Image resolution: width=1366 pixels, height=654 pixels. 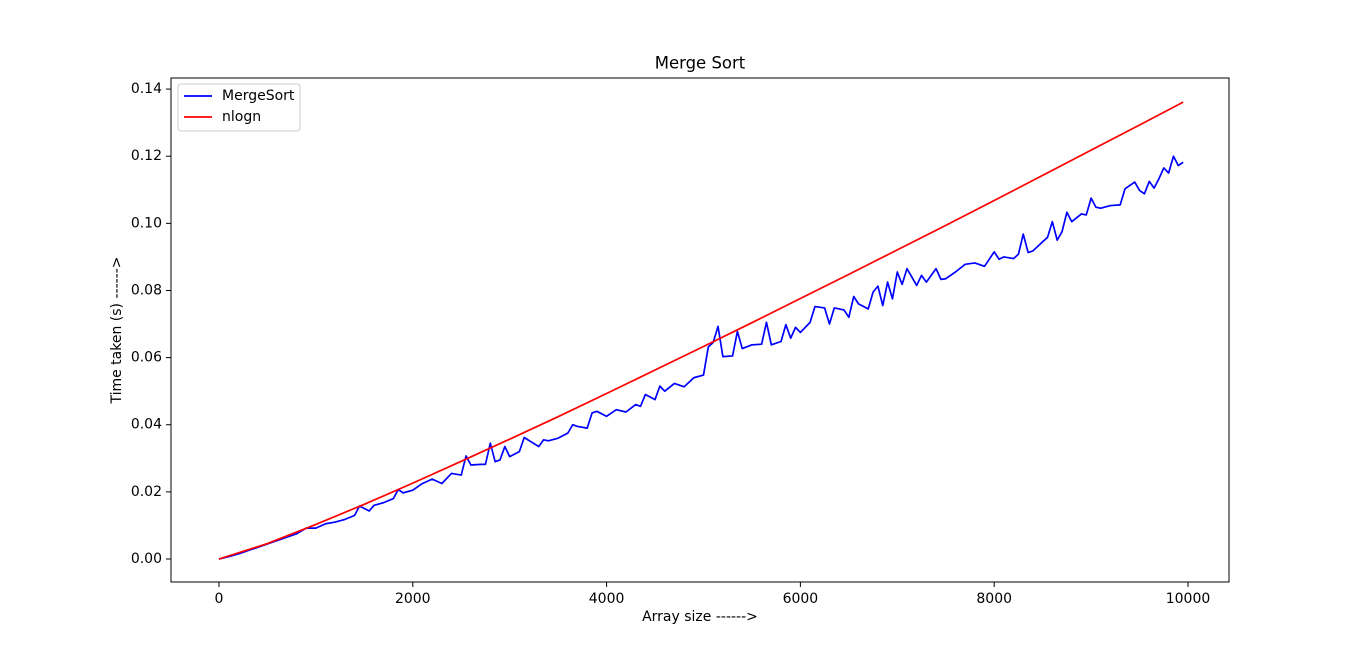 What do you see at coordinates (146, 559) in the screenshot?
I see `y-tick-label: 0.00` at bounding box center [146, 559].